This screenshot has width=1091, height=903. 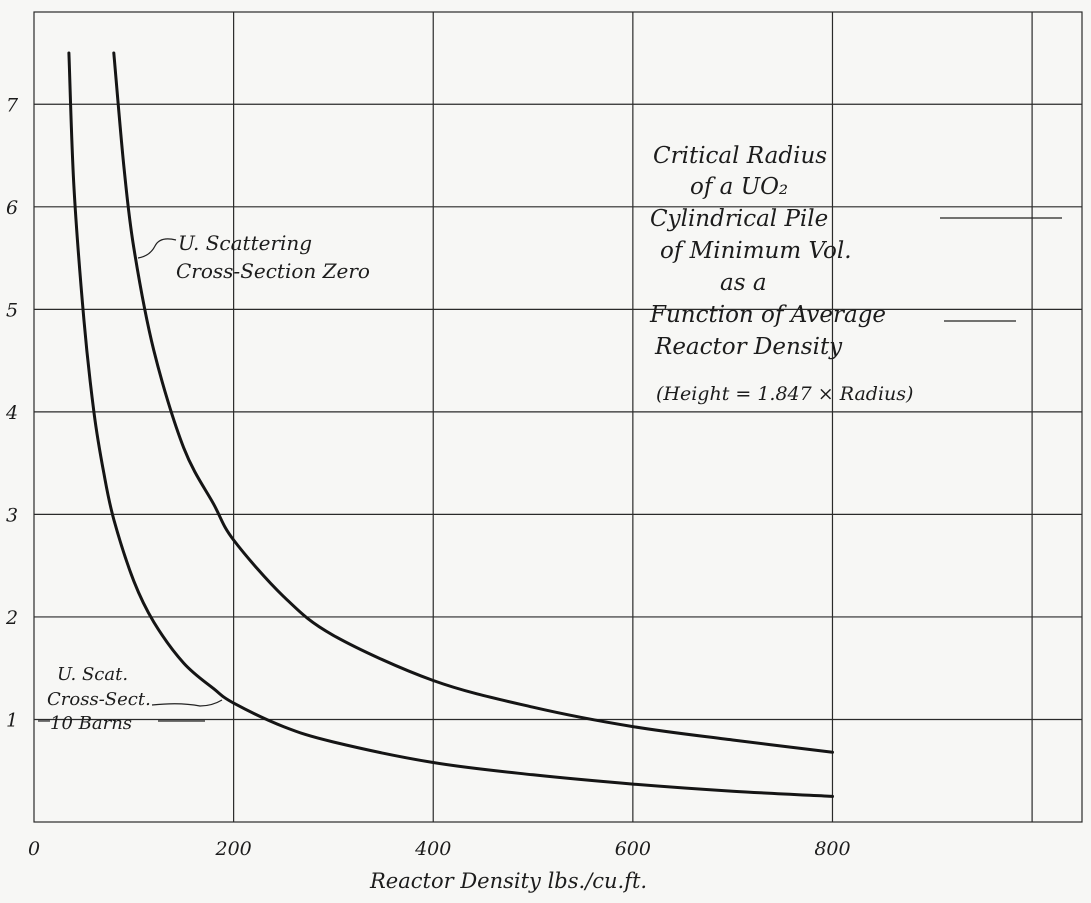 What do you see at coordinates (12, 208) in the screenshot?
I see `y-tick-label-5: 6` at bounding box center [12, 208].